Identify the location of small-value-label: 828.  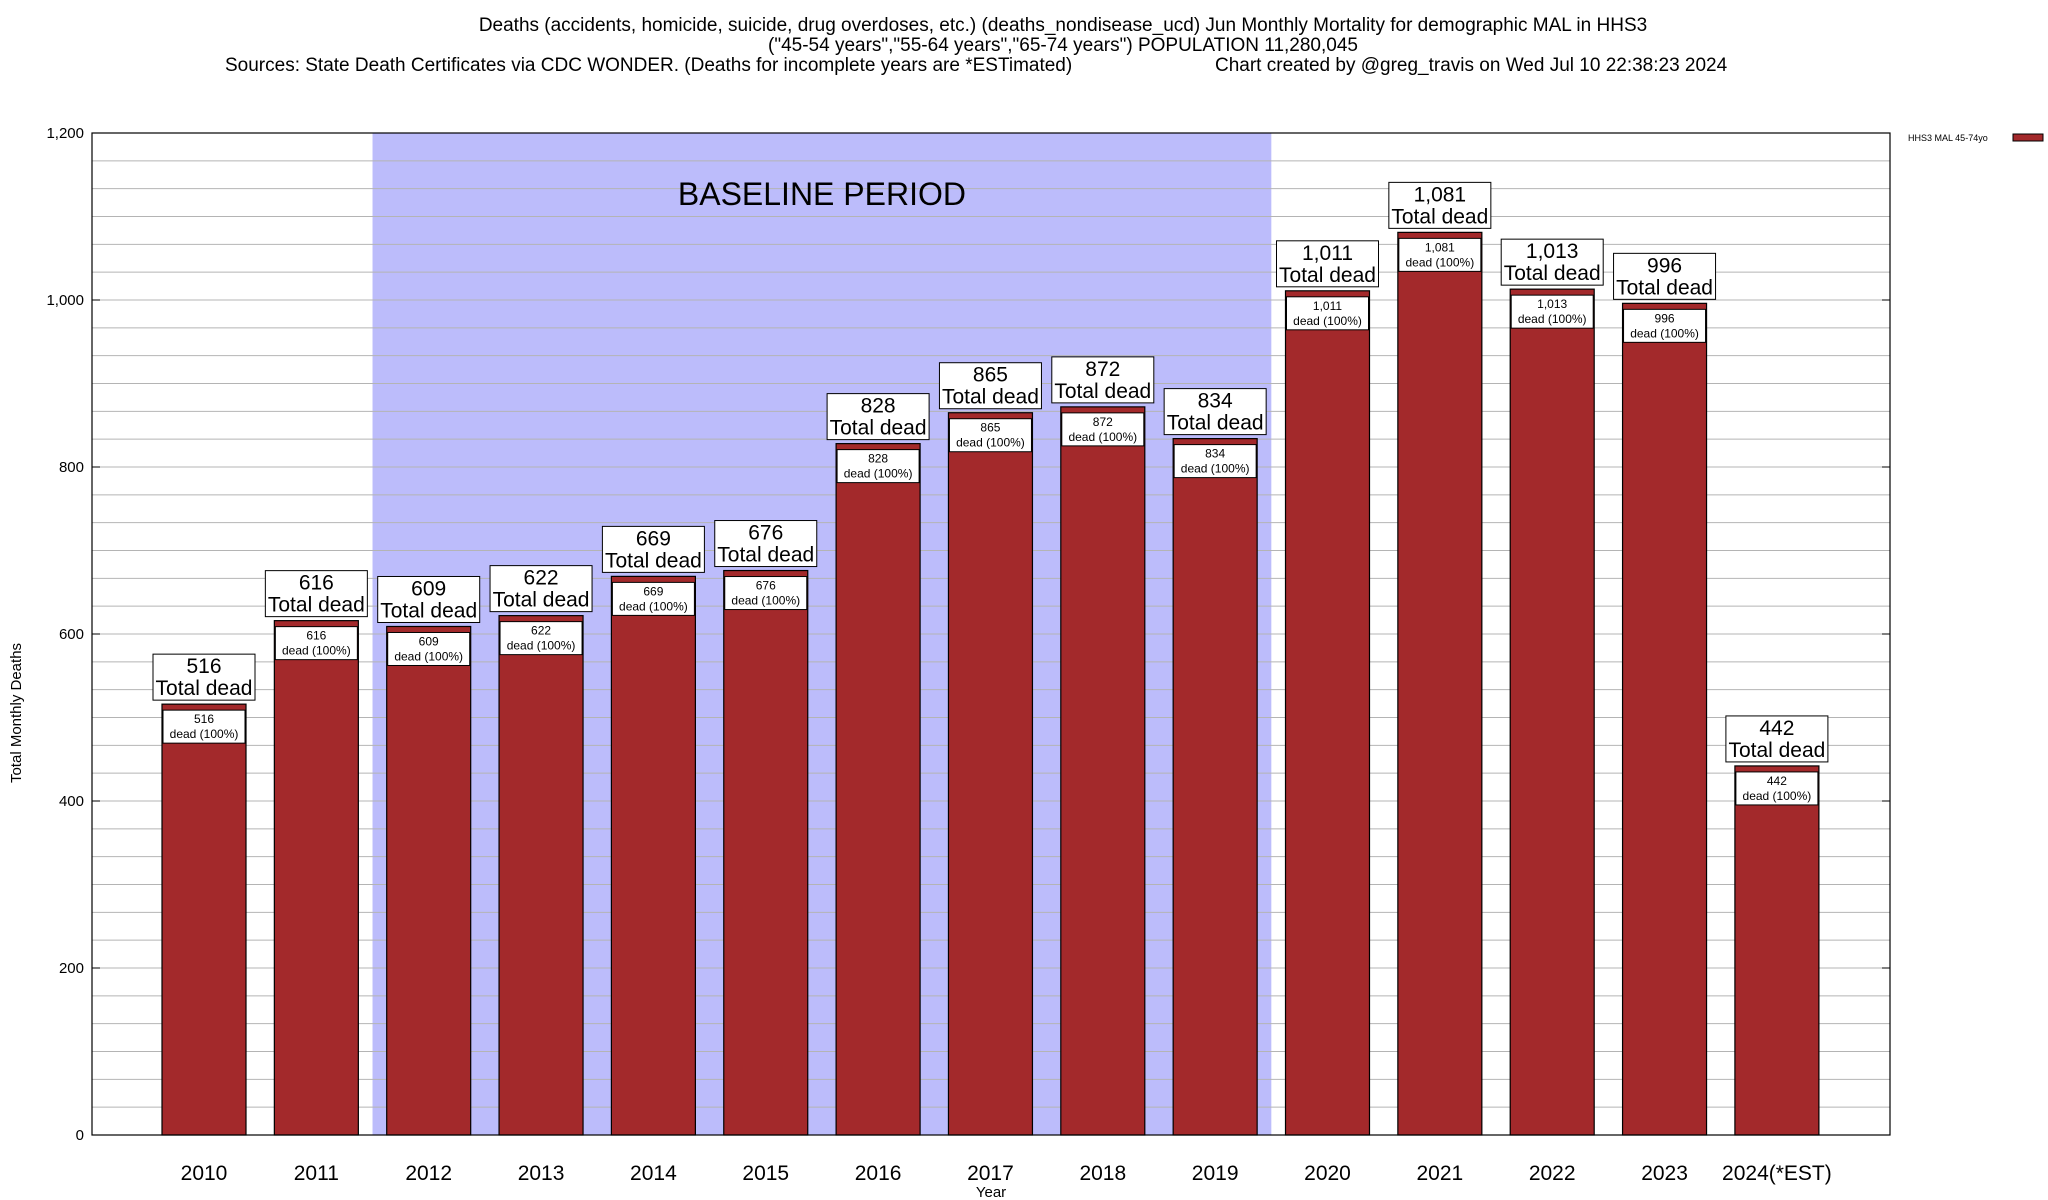
(878, 459).